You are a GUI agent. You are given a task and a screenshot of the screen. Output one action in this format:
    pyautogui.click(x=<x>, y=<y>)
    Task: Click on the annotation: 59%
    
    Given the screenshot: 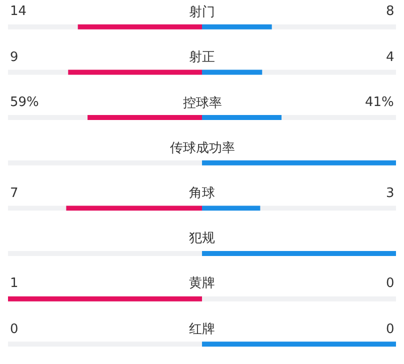 What is the action you would take?
    pyautogui.click(x=24, y=102)
    